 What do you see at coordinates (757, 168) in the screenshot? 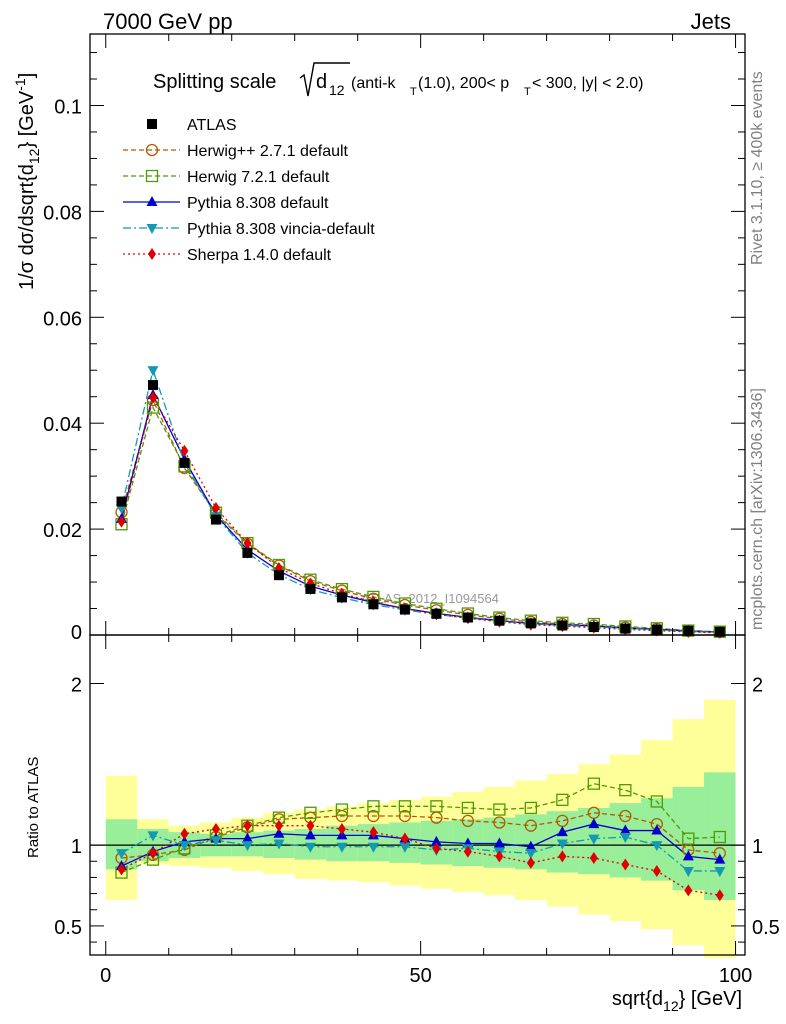
I see `rivet-label: Rivet 3.1.10, ≥ 400k events` at bounding box center [757, 168].